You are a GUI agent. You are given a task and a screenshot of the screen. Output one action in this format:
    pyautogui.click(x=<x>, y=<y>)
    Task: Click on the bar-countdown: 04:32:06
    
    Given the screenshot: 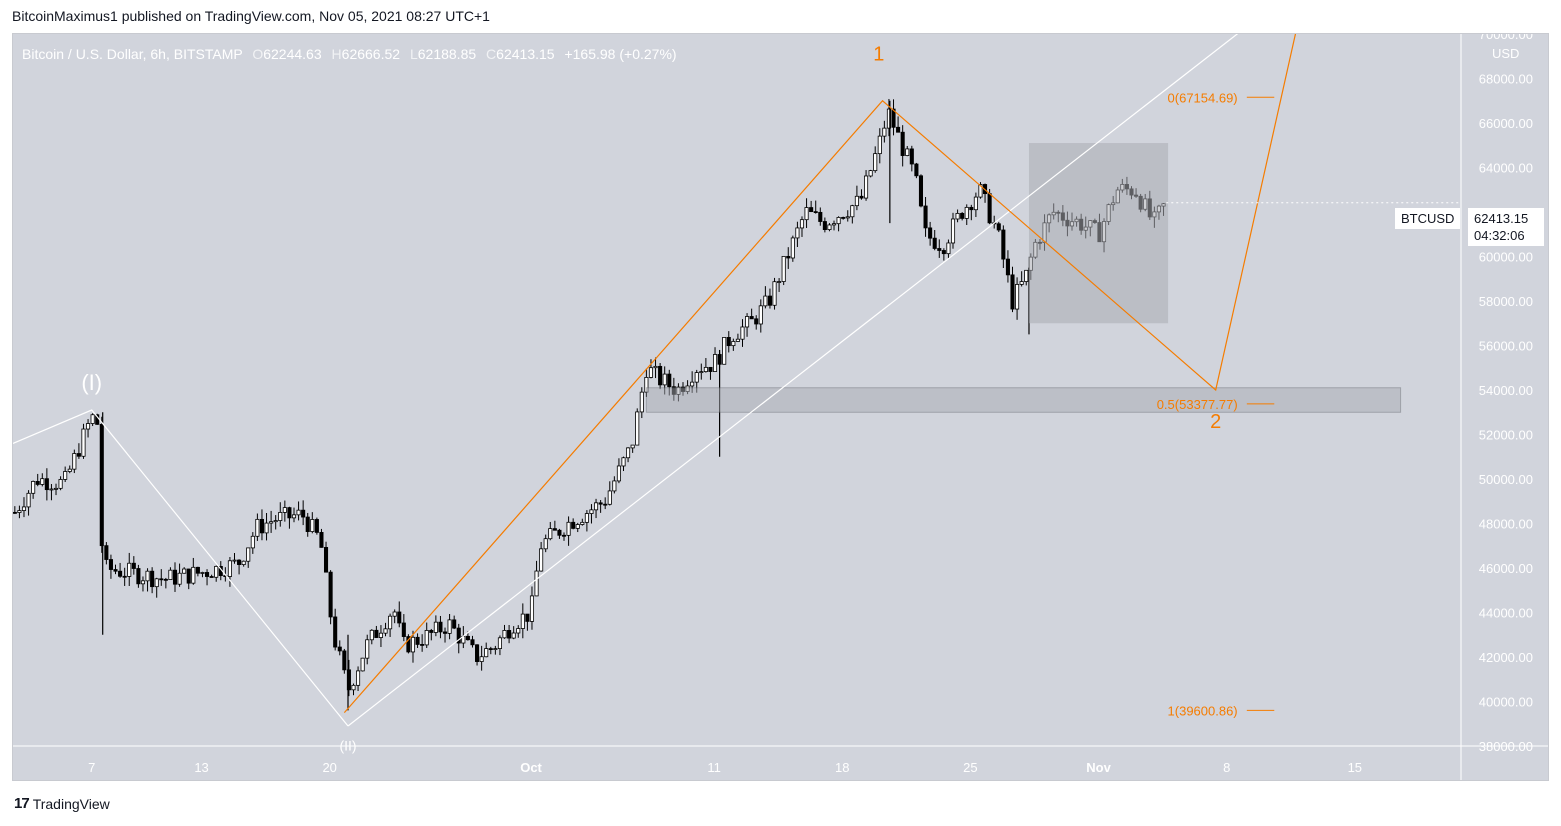 What is the action you would take?
    pyautogui.click(x=1499, y=235)
    